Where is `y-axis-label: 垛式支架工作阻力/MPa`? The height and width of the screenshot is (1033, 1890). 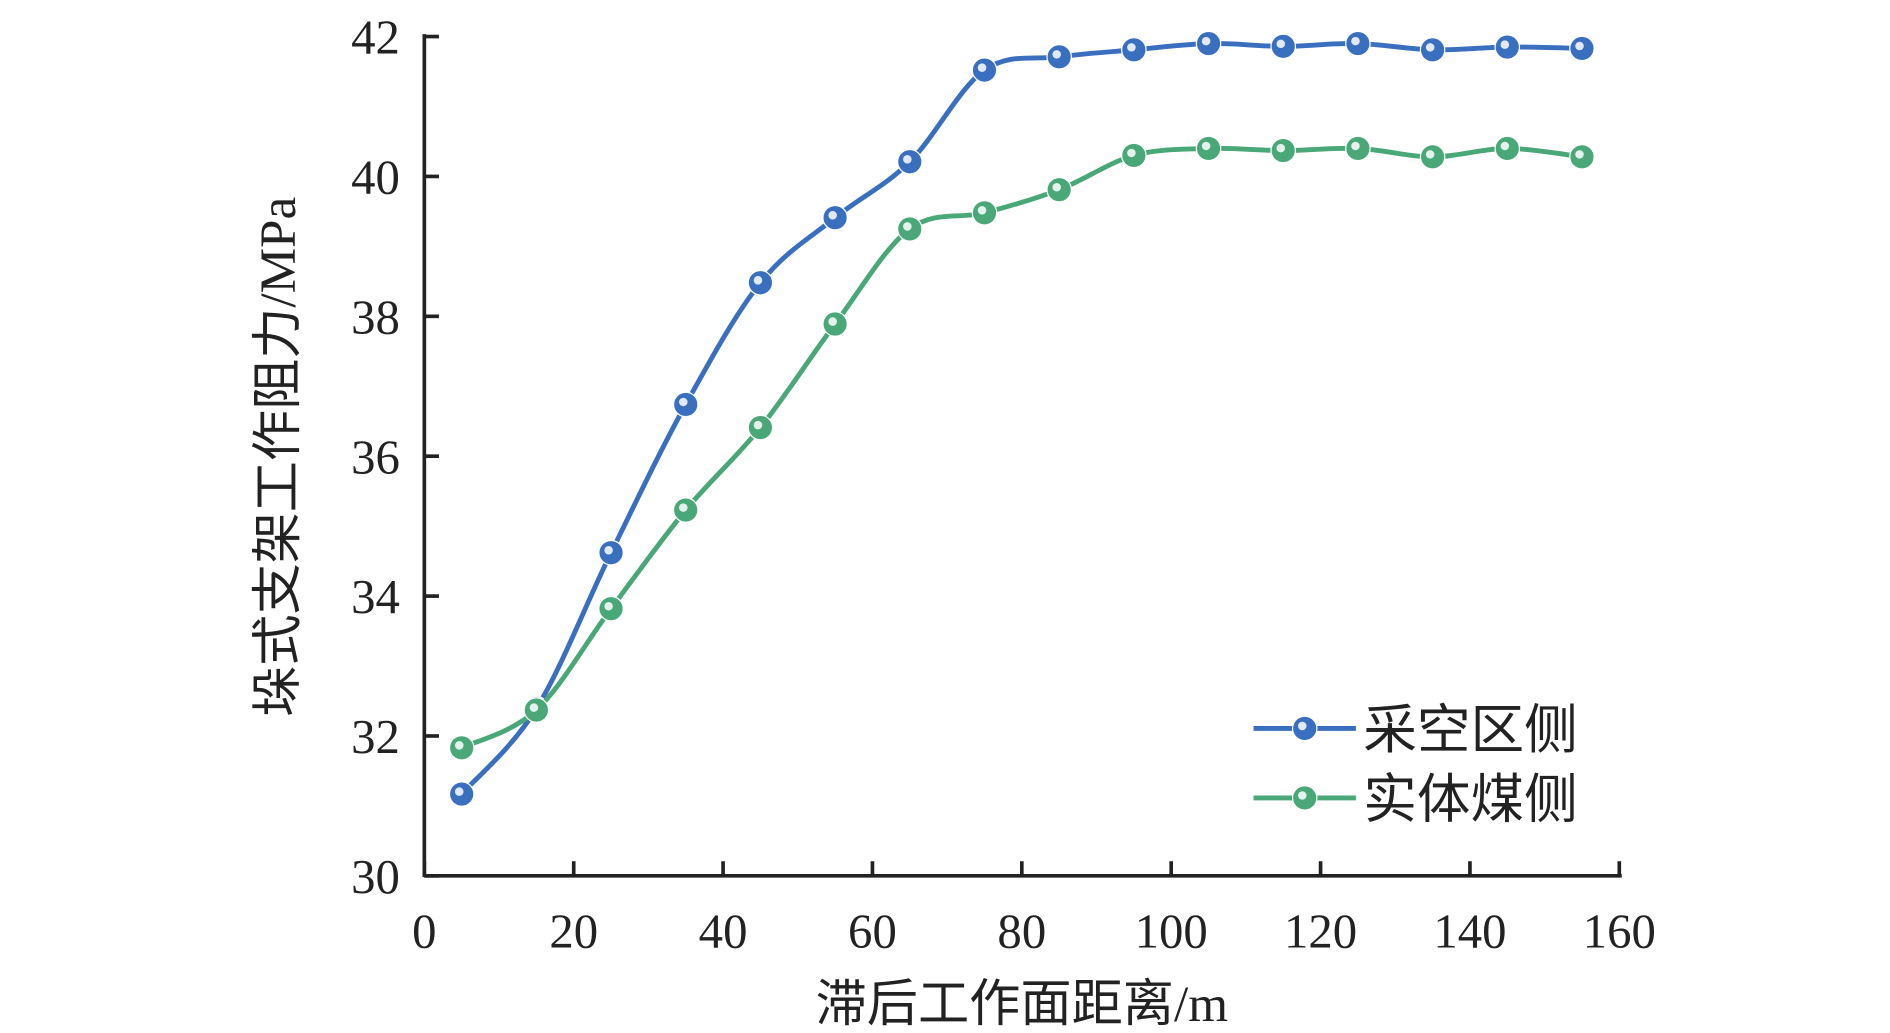
y-axis-label: 垛式支架工作阻力/MPa is located at coordinates (278, 457).